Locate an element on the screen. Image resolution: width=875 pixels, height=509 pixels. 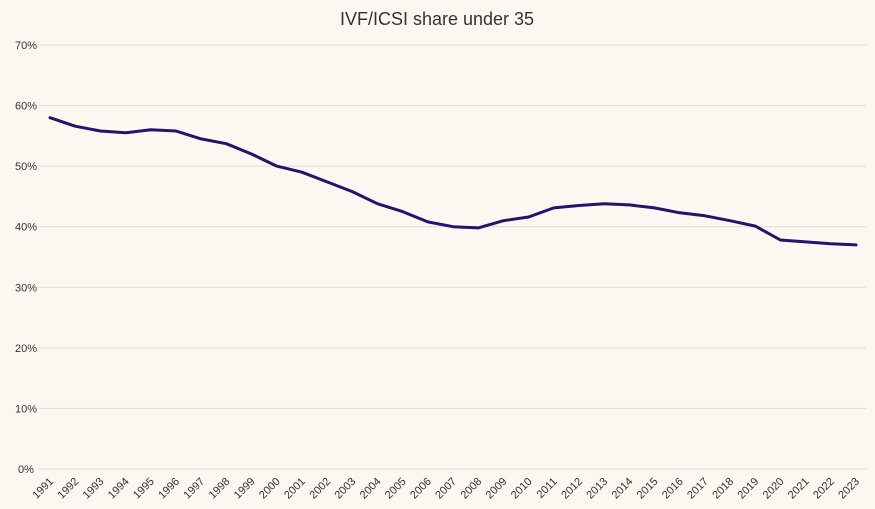
x-tick-label: 1999 is located at coordinates (245, 489).